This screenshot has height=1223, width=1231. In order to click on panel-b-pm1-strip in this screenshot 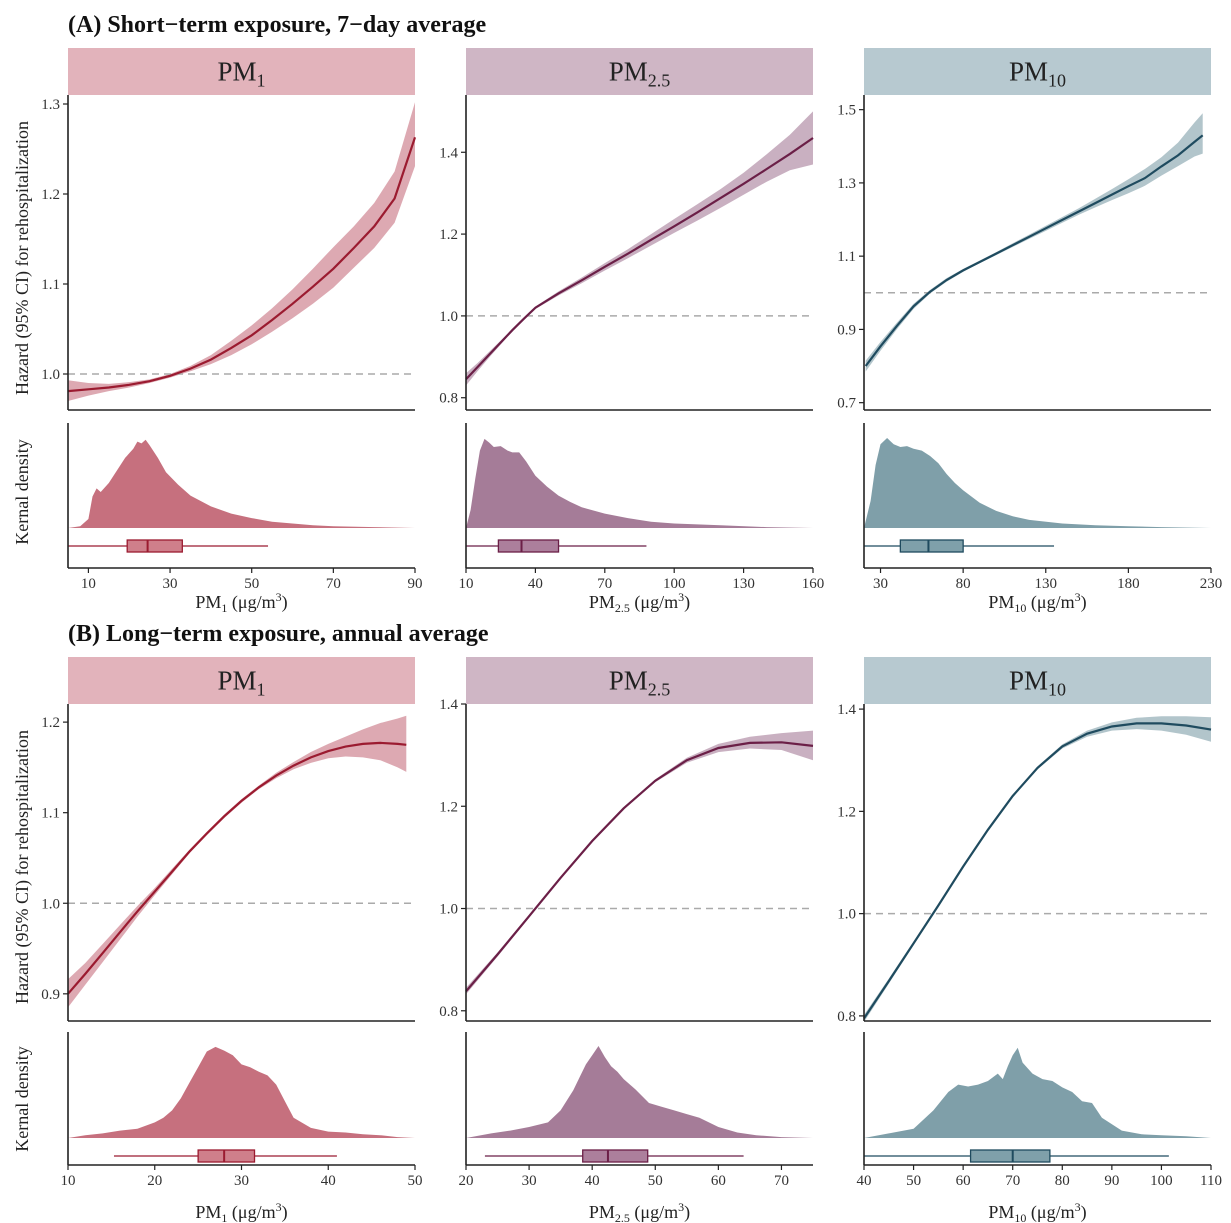, I will do `click(241, 680)`.